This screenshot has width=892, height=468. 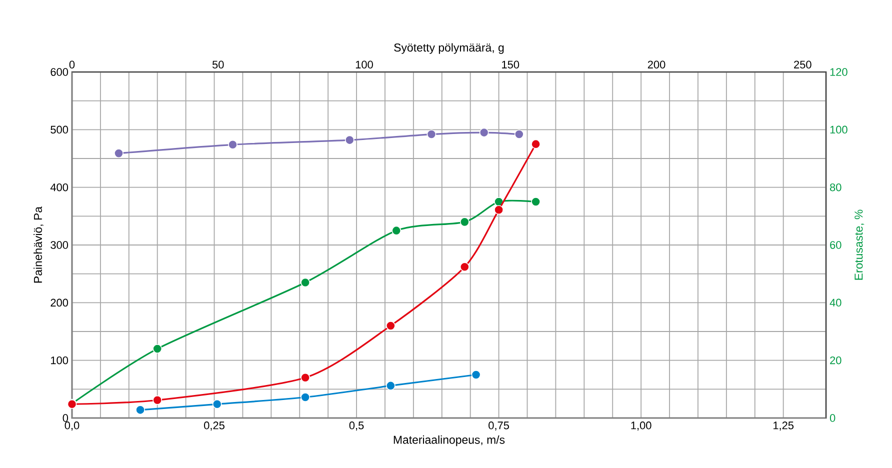 What do you see at coordinates (839, 72) in the screenshot?
I see `y2-tick-label: 120` at bounding box center [839, 72].